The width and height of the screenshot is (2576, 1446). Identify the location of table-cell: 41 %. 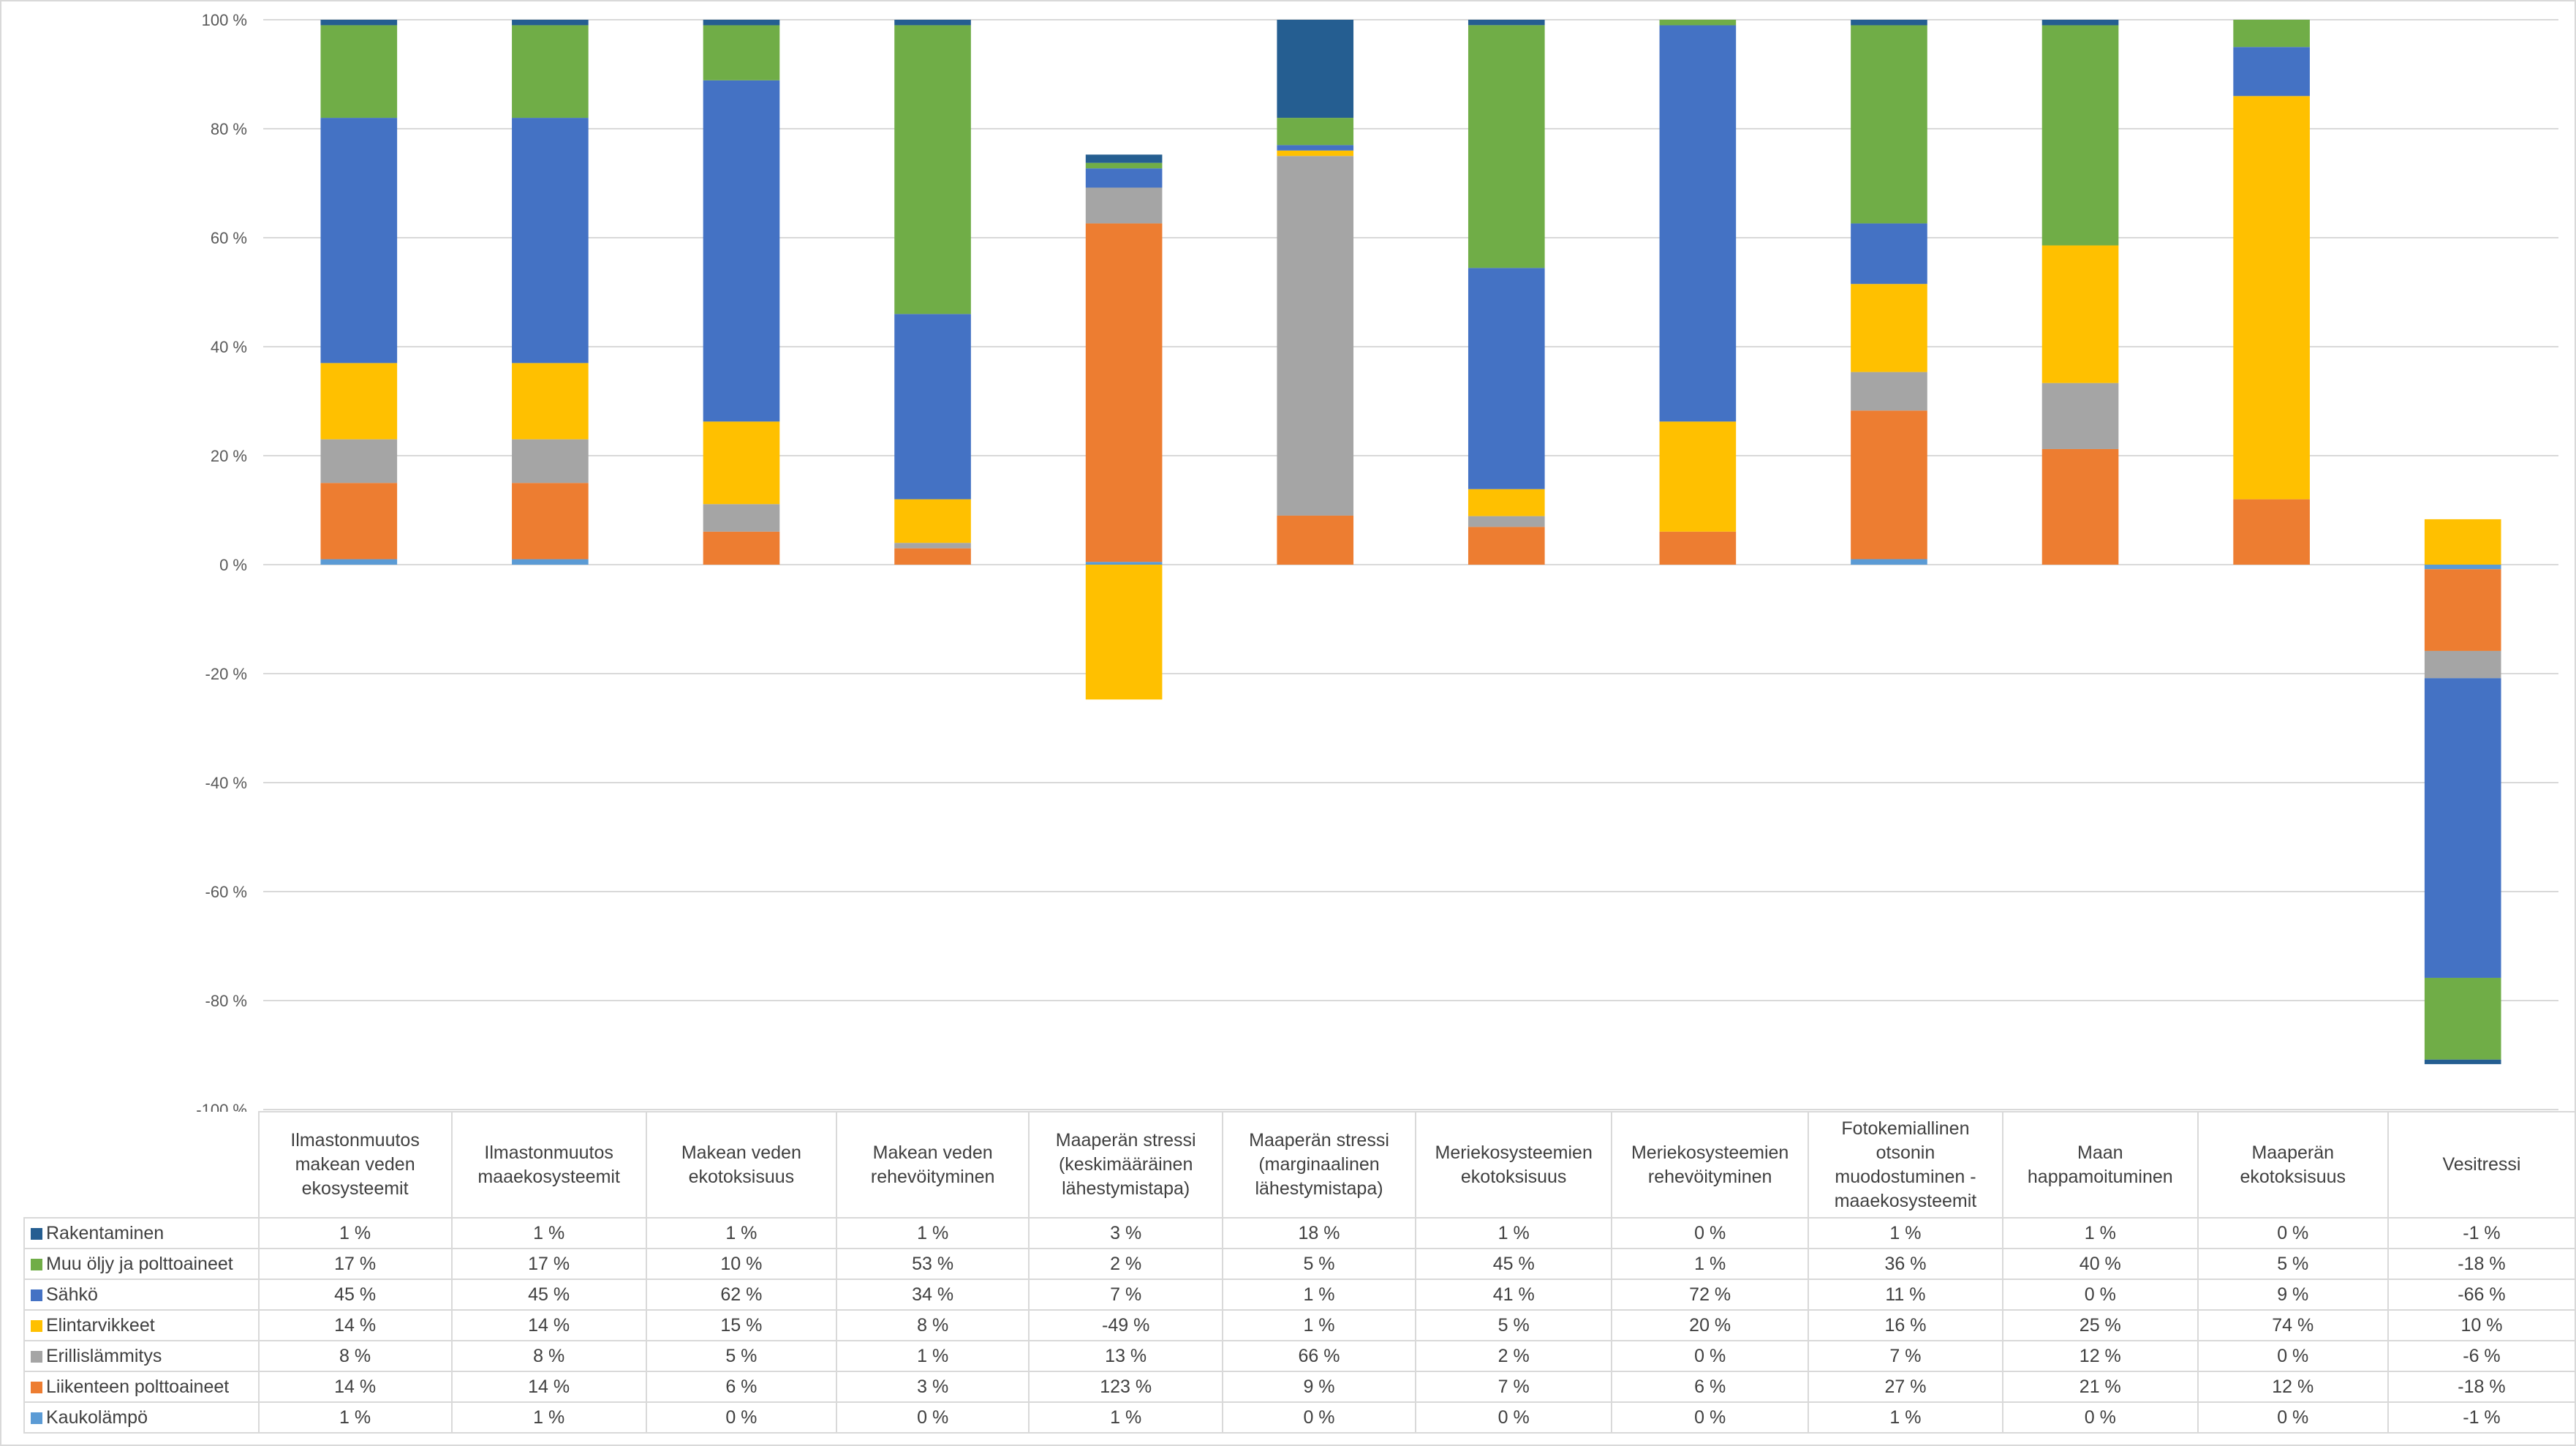
(1513, 1295).